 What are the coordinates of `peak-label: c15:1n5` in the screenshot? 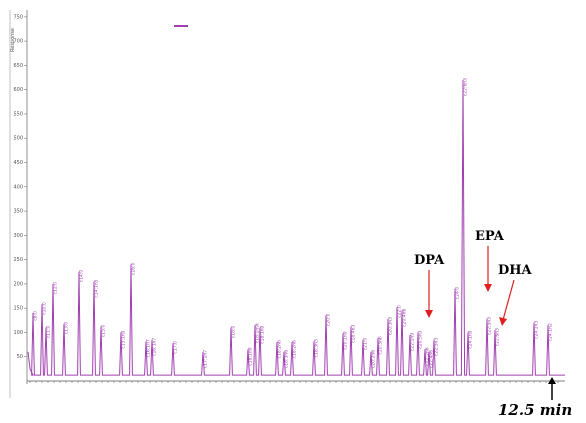 It's located at (124, 339).